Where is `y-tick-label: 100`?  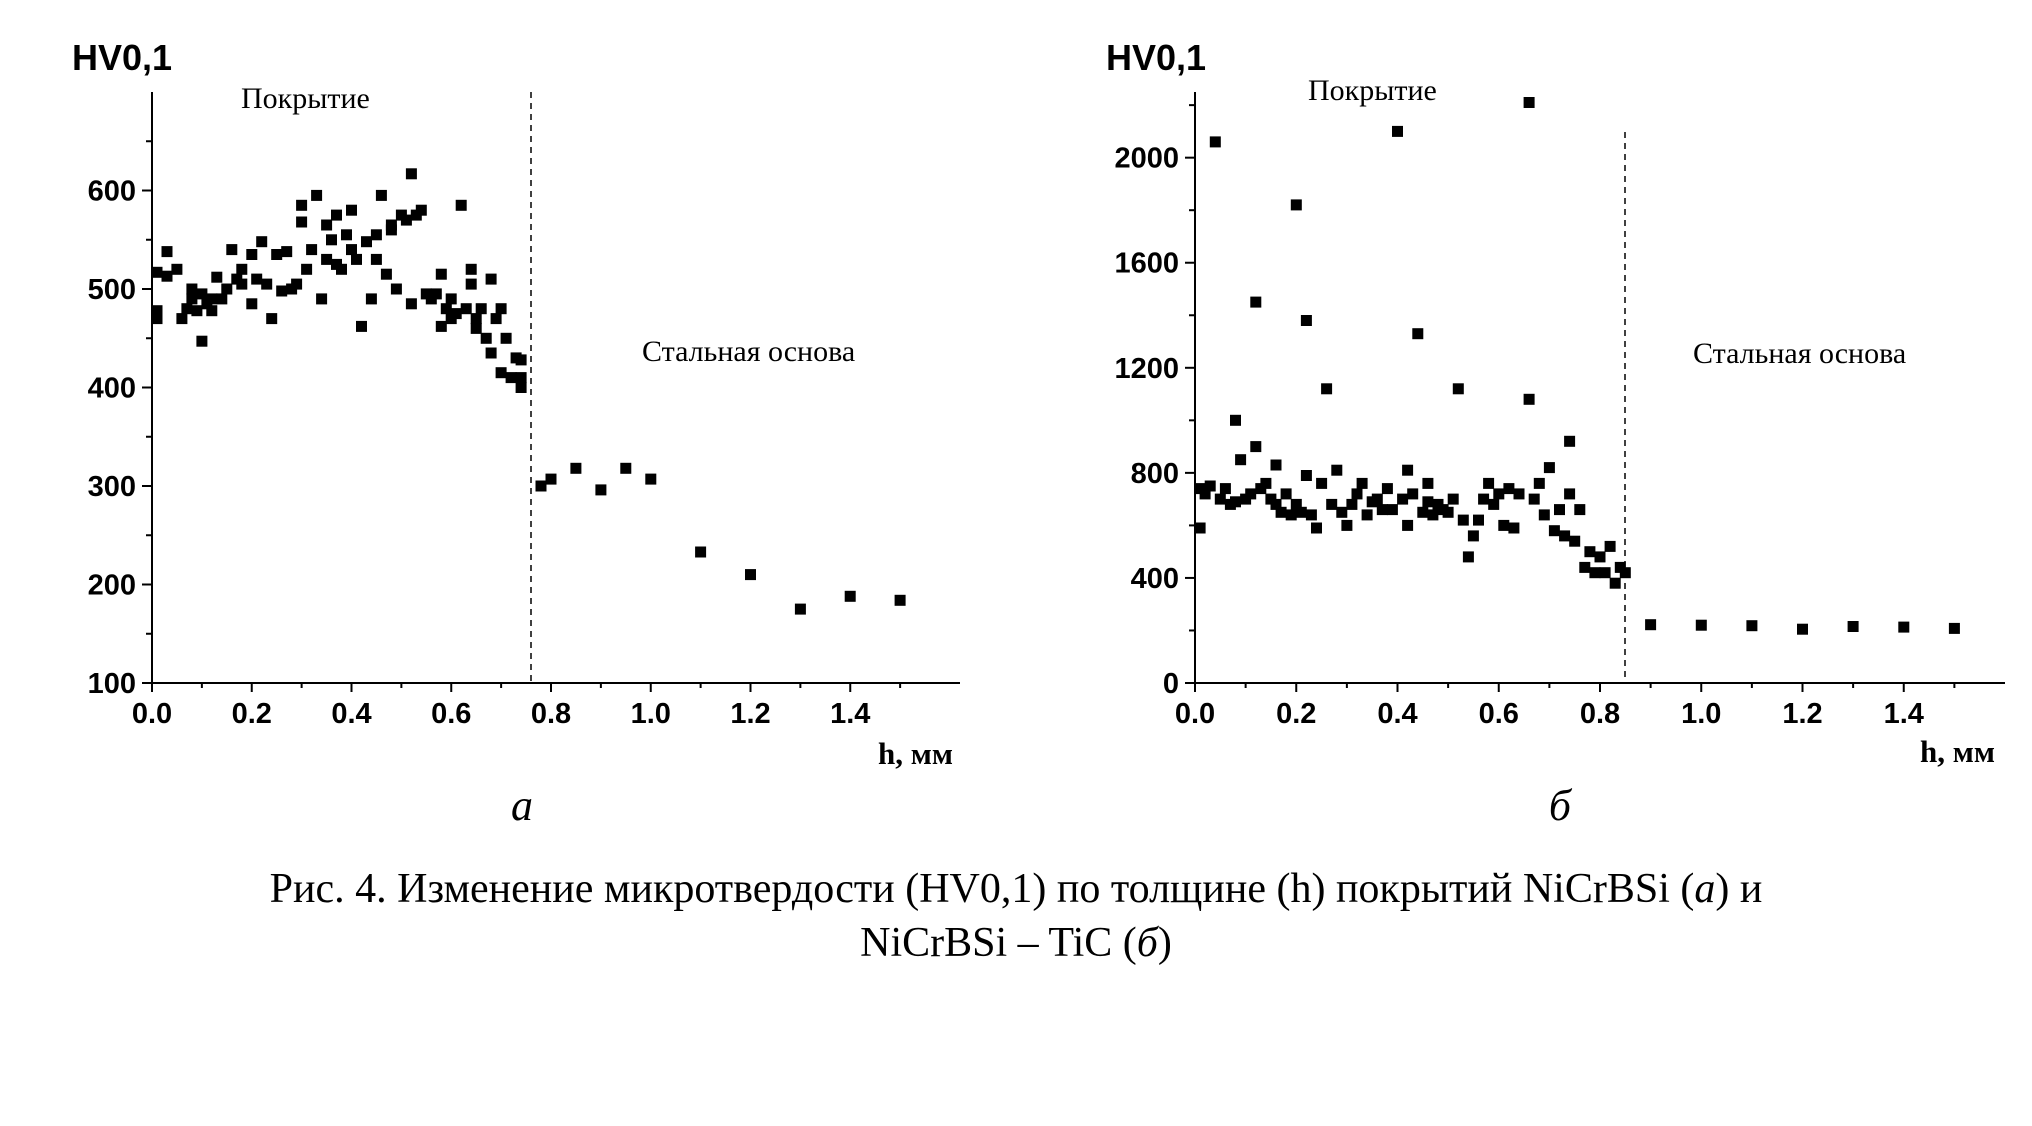
y-tick-label: 100 is located at coordinates (112, 684).